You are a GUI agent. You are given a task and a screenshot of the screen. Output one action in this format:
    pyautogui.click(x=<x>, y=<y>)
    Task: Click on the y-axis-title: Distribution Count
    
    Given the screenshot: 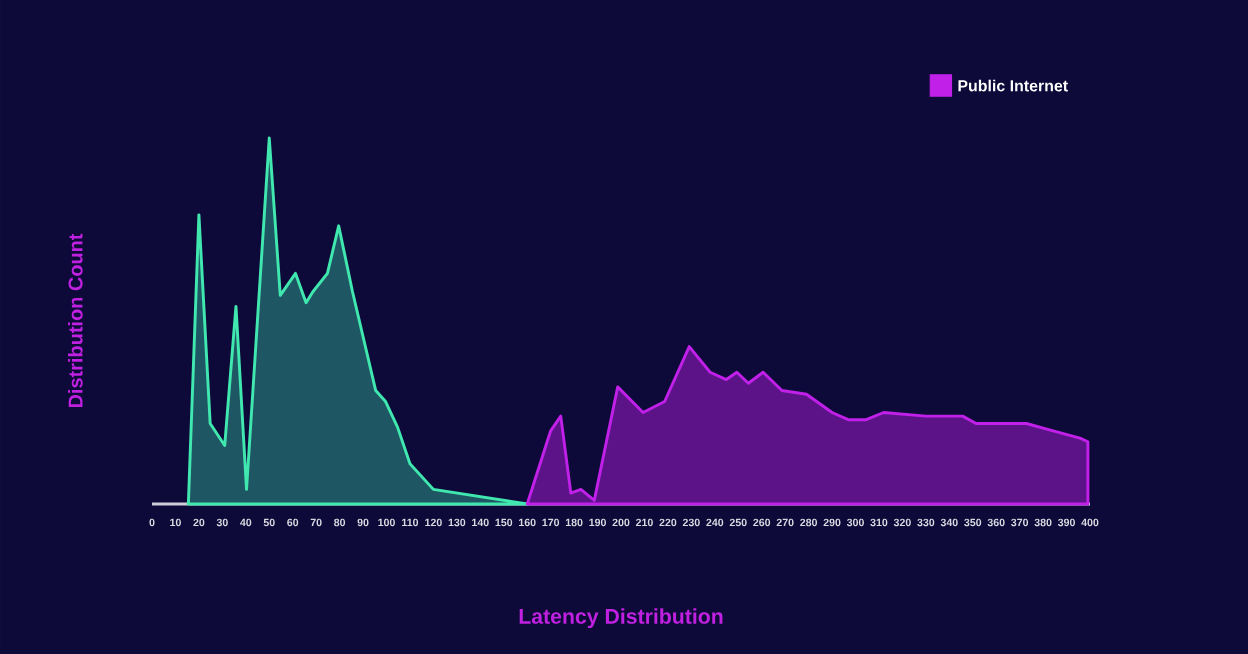 What is the action you would take?
    pyautogui.click(x=75, y=320)
    